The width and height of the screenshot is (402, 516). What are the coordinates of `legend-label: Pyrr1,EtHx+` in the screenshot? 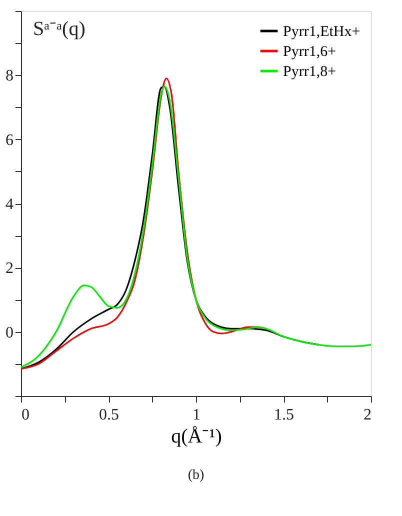 It's located at (321, 32).